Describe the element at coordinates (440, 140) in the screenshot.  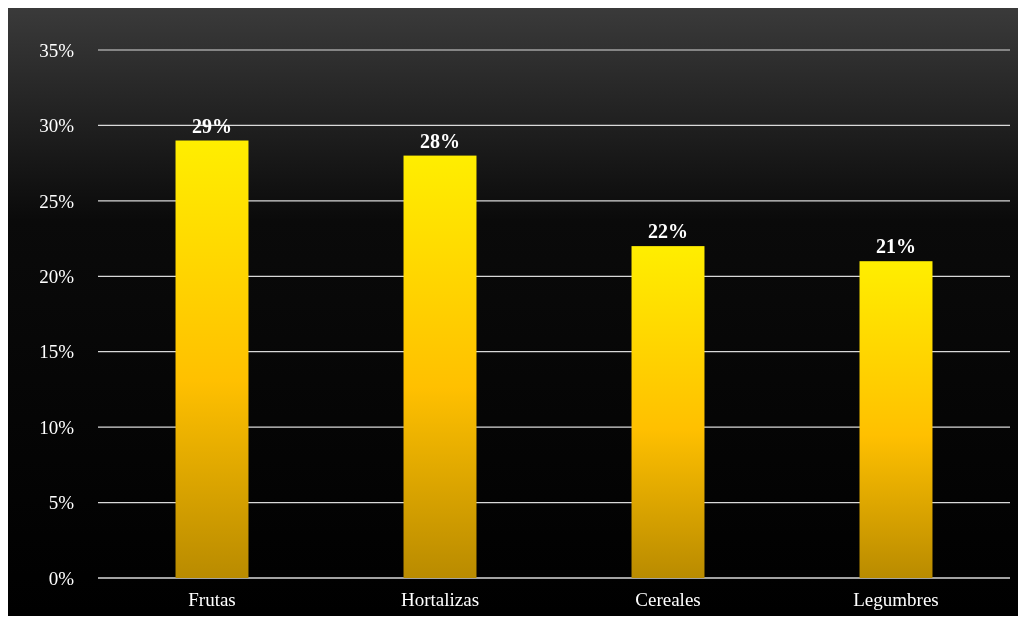
I see `data-label: 28%` at that location.